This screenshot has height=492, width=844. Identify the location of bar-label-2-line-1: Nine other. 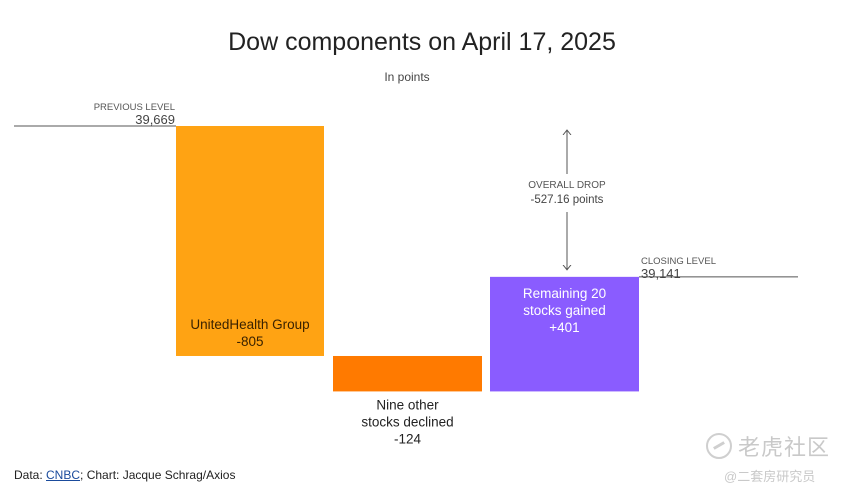
(407, 404).